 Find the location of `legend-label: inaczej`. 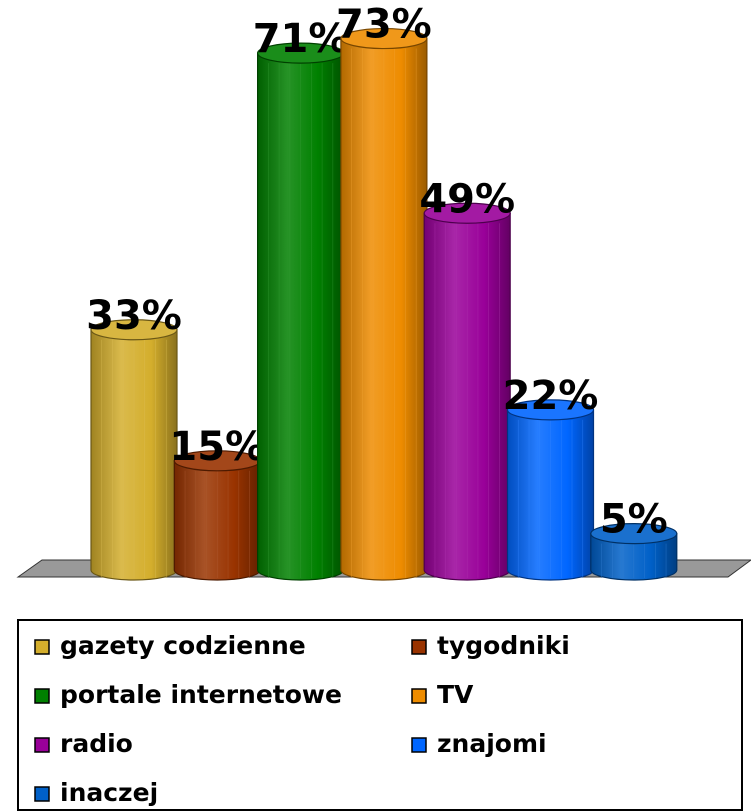

legend-label: inaczej is located at coordinates (109, 792).